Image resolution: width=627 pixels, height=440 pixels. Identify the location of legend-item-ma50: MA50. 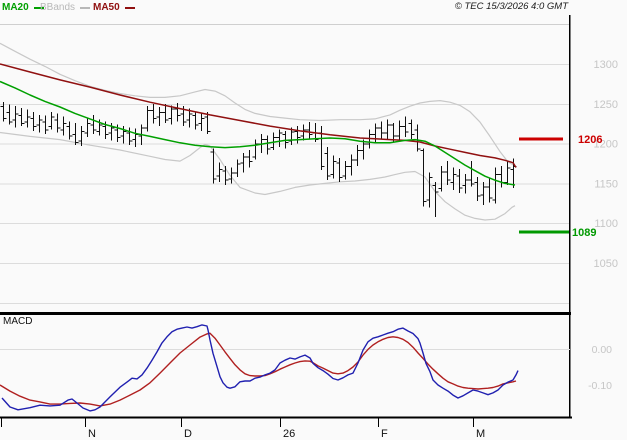
(114, 7).